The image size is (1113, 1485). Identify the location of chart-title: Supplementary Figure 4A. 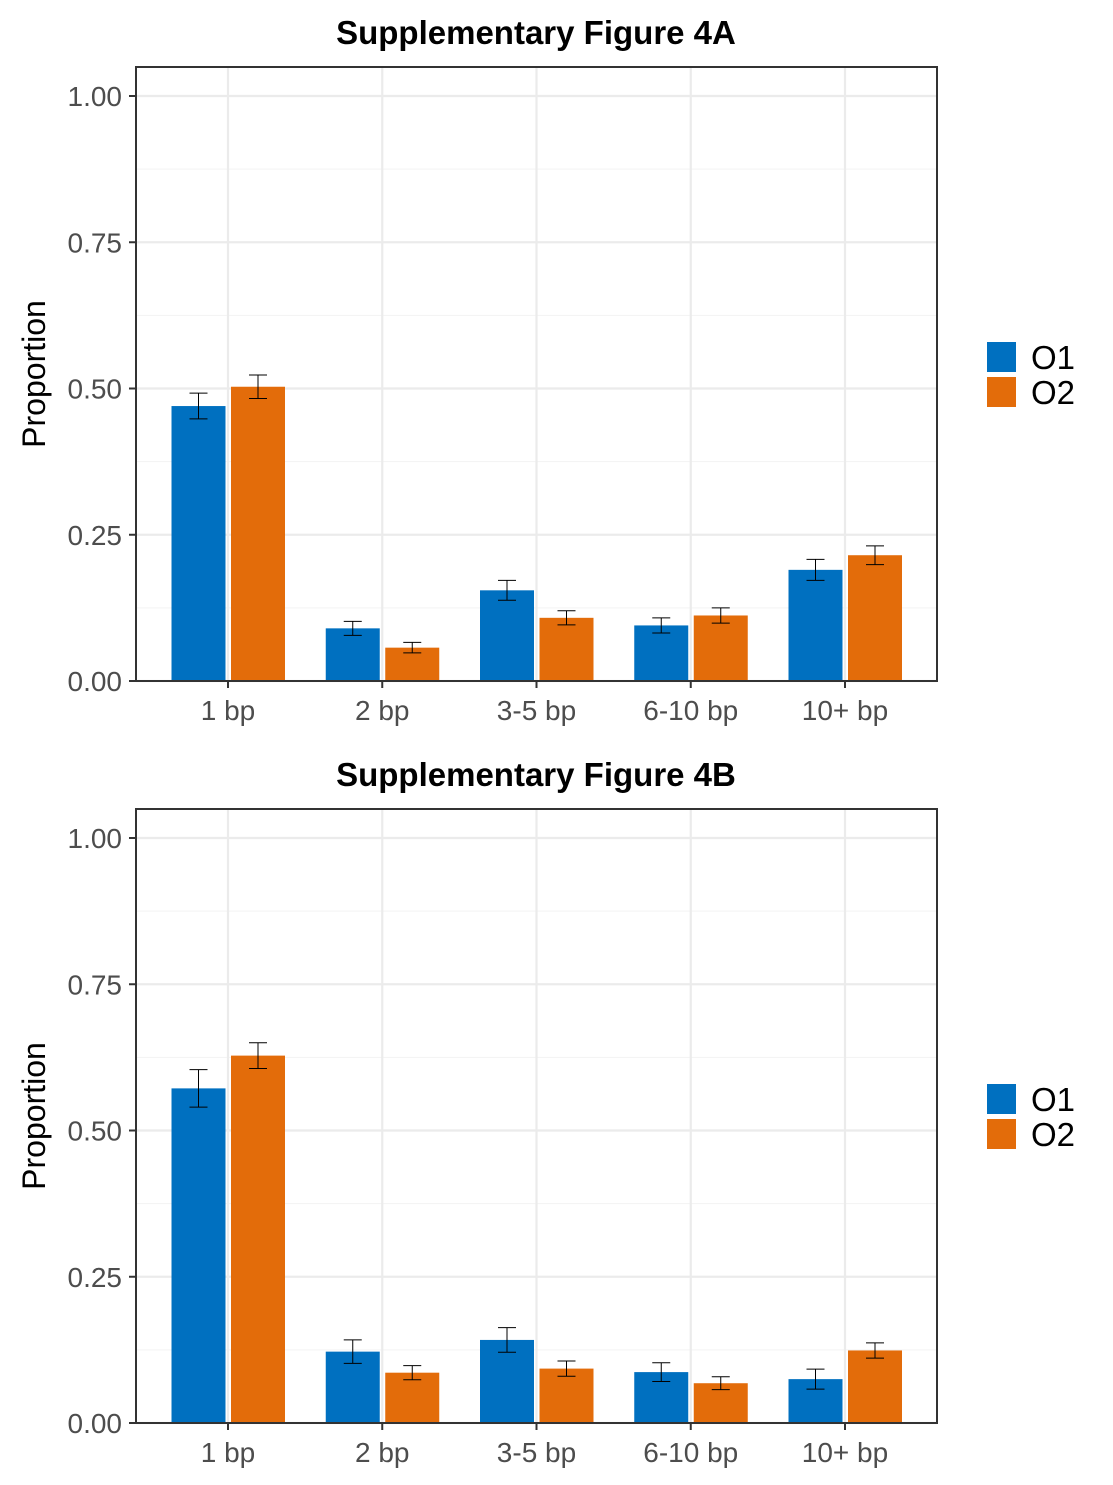
(536, 32).